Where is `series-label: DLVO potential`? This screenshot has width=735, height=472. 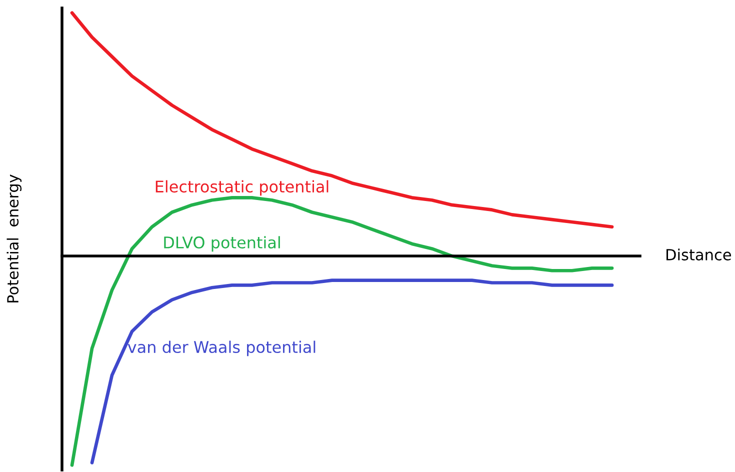 series-label: DLVO potential is located at coordinates (222, 244).